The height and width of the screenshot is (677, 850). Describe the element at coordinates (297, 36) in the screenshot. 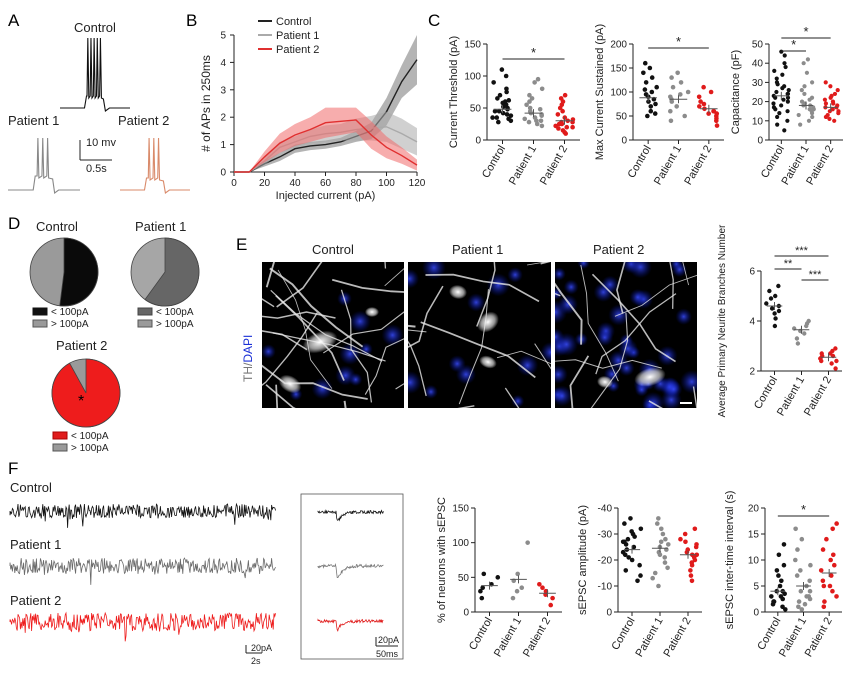

I see `b-legend-1: Patient 1` at that location.